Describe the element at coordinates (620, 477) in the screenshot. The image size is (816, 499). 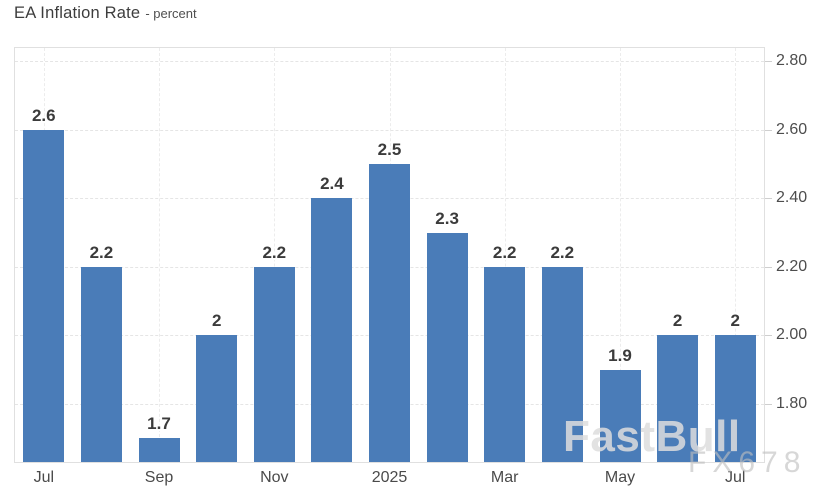
I see `x-axis-label: May` at that location.